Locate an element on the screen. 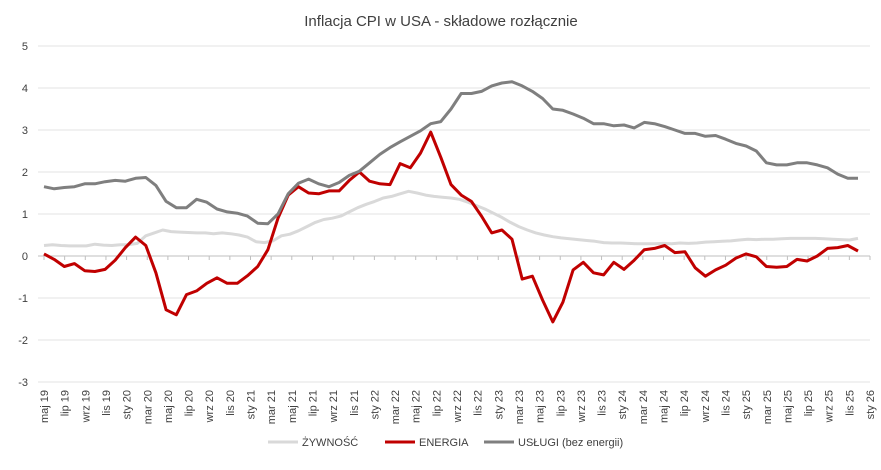 The height and width of the screenshot is (470, 881). y-tick-label: -2 is located at coordinates (23, 341).